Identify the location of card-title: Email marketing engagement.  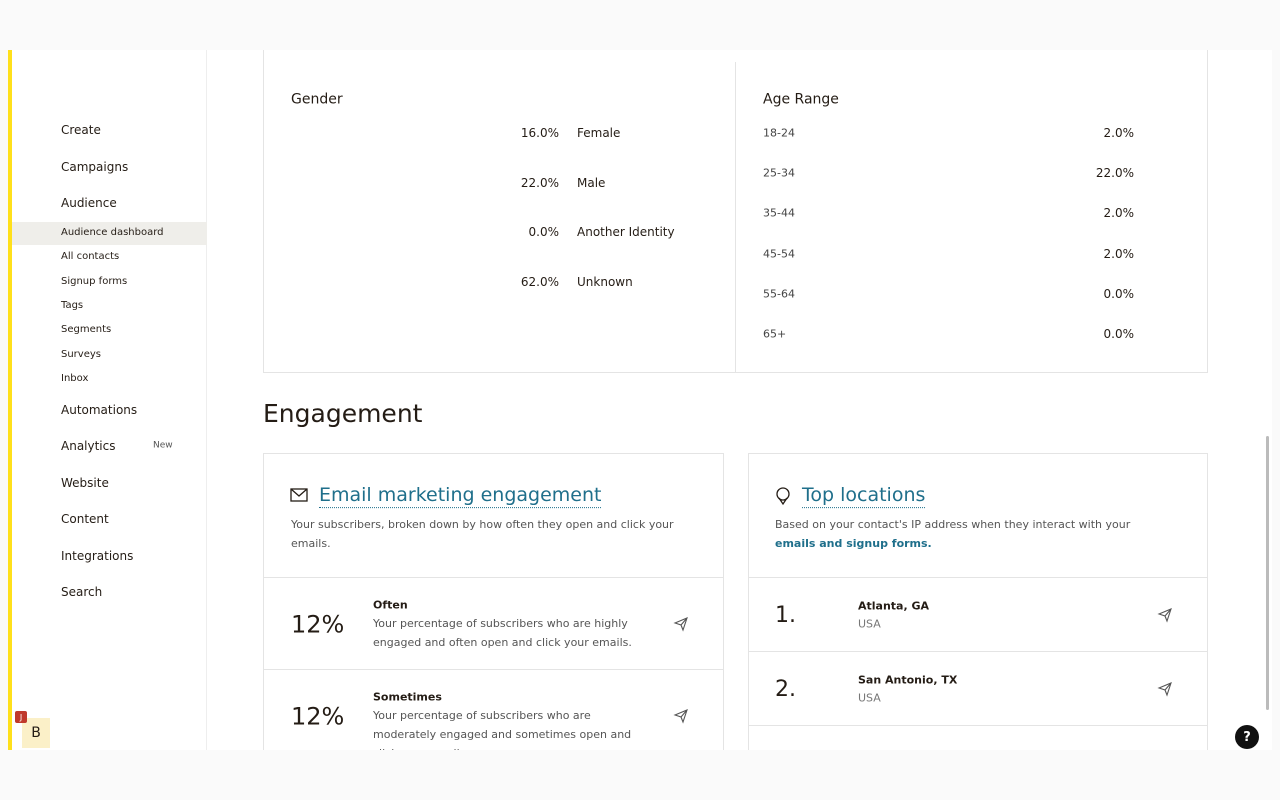
(460, 496).